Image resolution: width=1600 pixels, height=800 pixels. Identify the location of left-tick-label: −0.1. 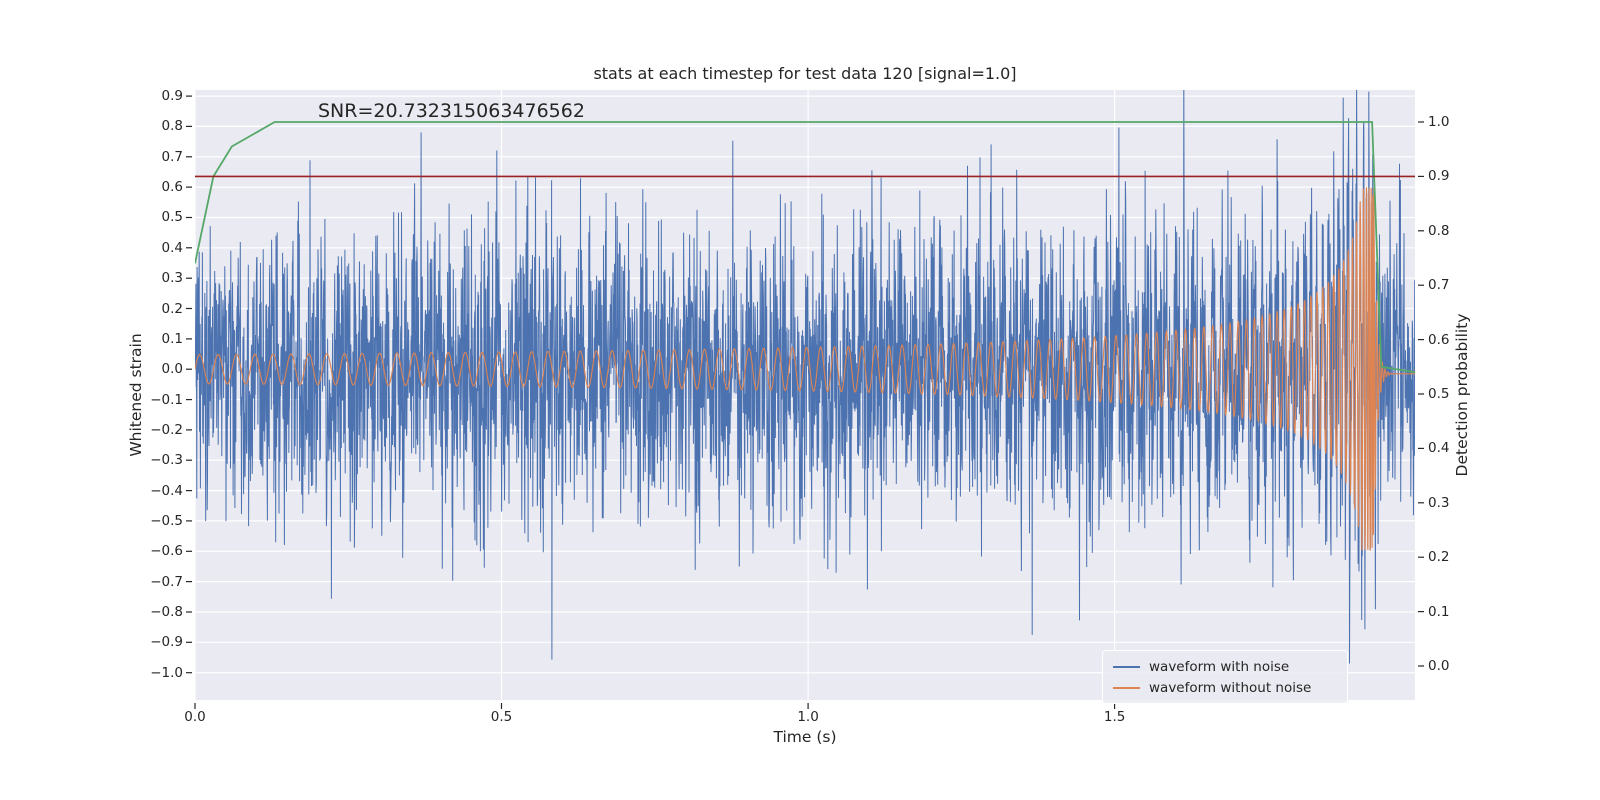
(166, 399).